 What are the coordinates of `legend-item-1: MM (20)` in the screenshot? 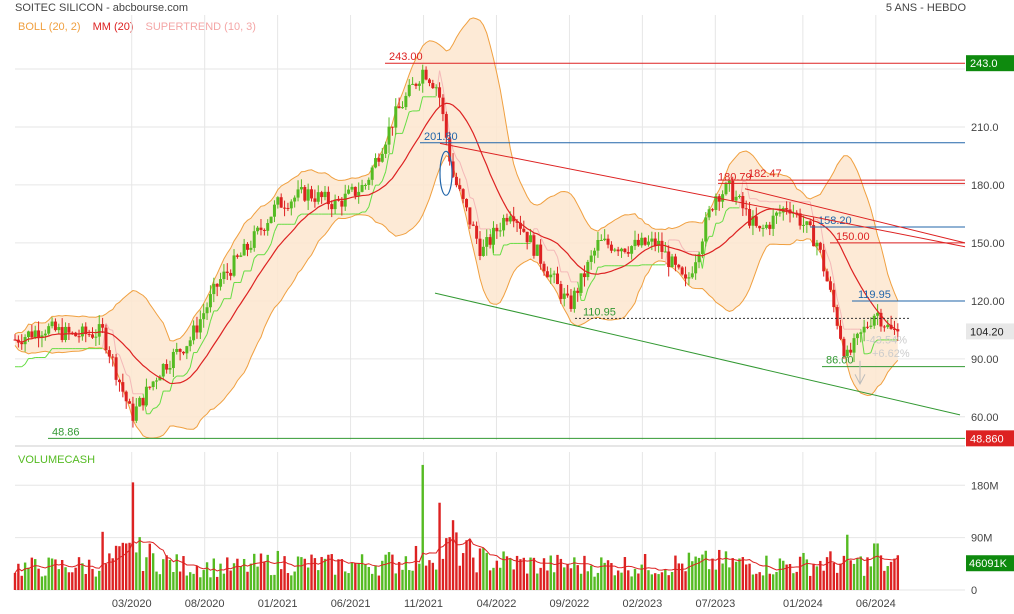 It's located at (113, 27).